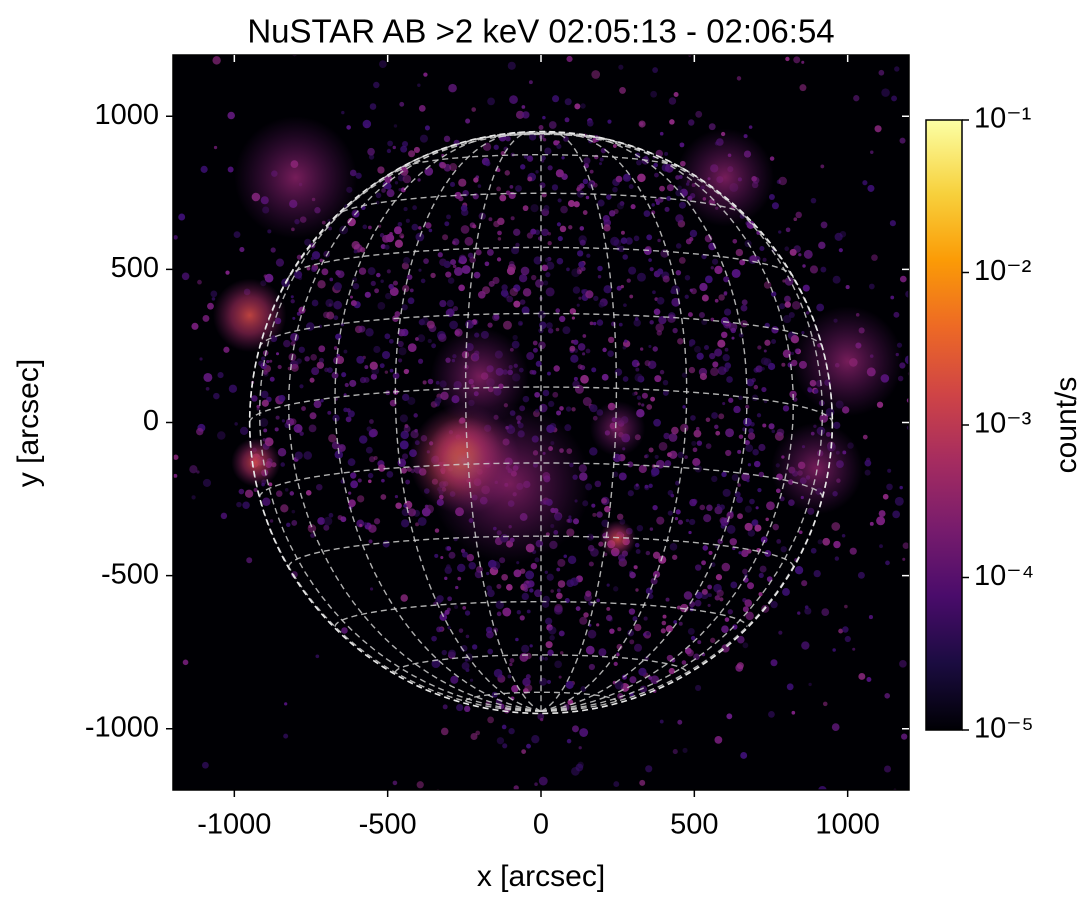 The height and width of the screenshot is (901, 1086). I want to click on emission-region, so click(817, 468).